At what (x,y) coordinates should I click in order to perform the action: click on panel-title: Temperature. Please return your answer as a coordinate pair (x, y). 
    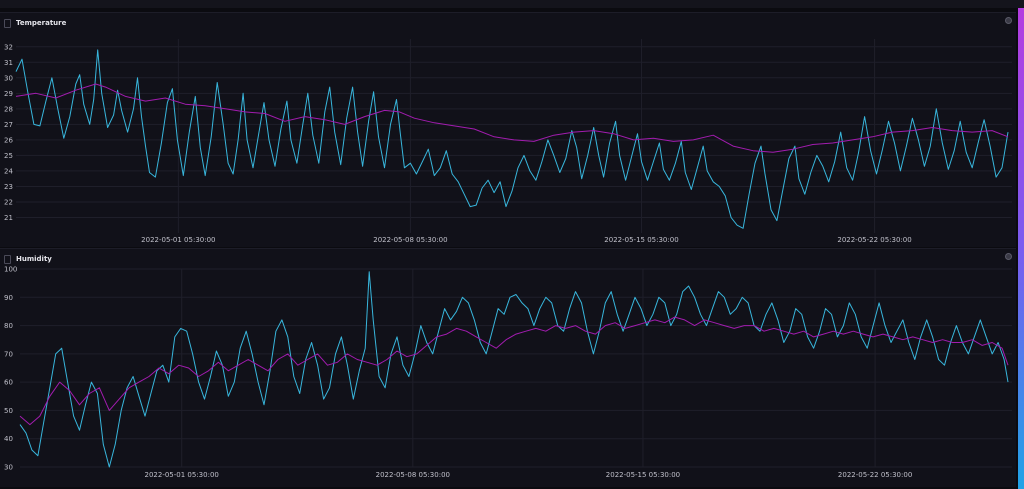
    Looking at the image, I should click on (41, 23).